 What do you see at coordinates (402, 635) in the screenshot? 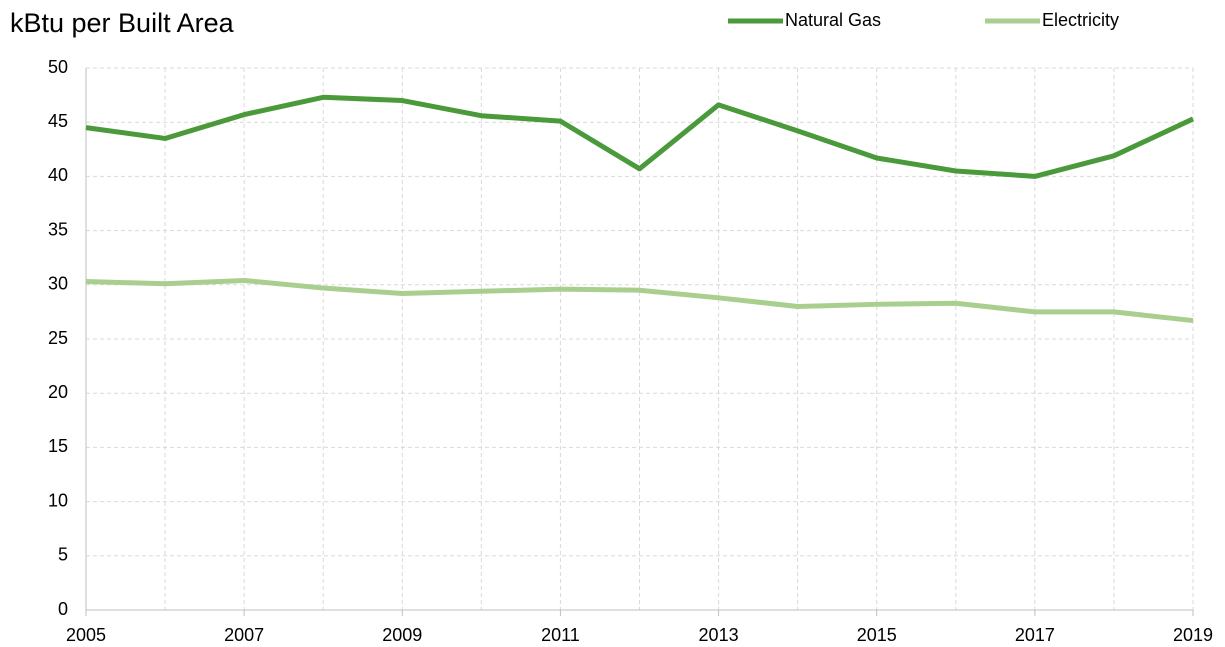
I see `x-tick-label: 2009` at bounding box center [402, 635].